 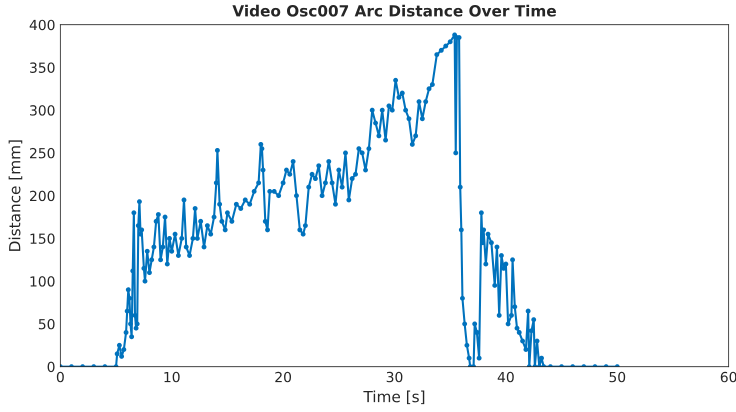 I want to click on y-tick-label: 350, so click(x=42, y=67).